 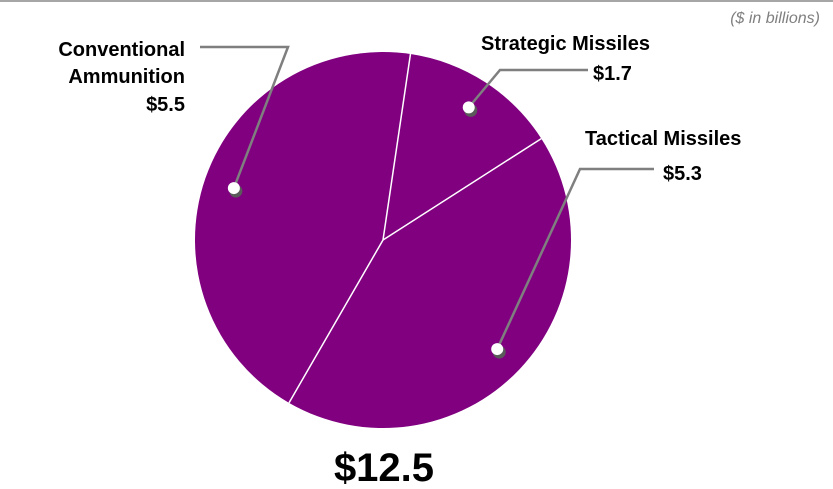 I want to click on slice-name-0-line-0: Conventional, so click(x=121, y=50).